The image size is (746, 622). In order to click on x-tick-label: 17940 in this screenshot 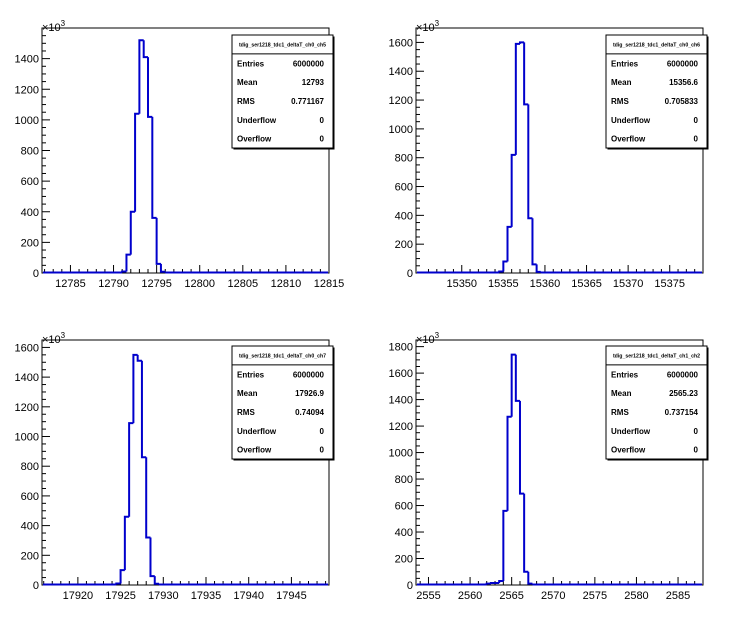, I will do `click(248, 596)`.